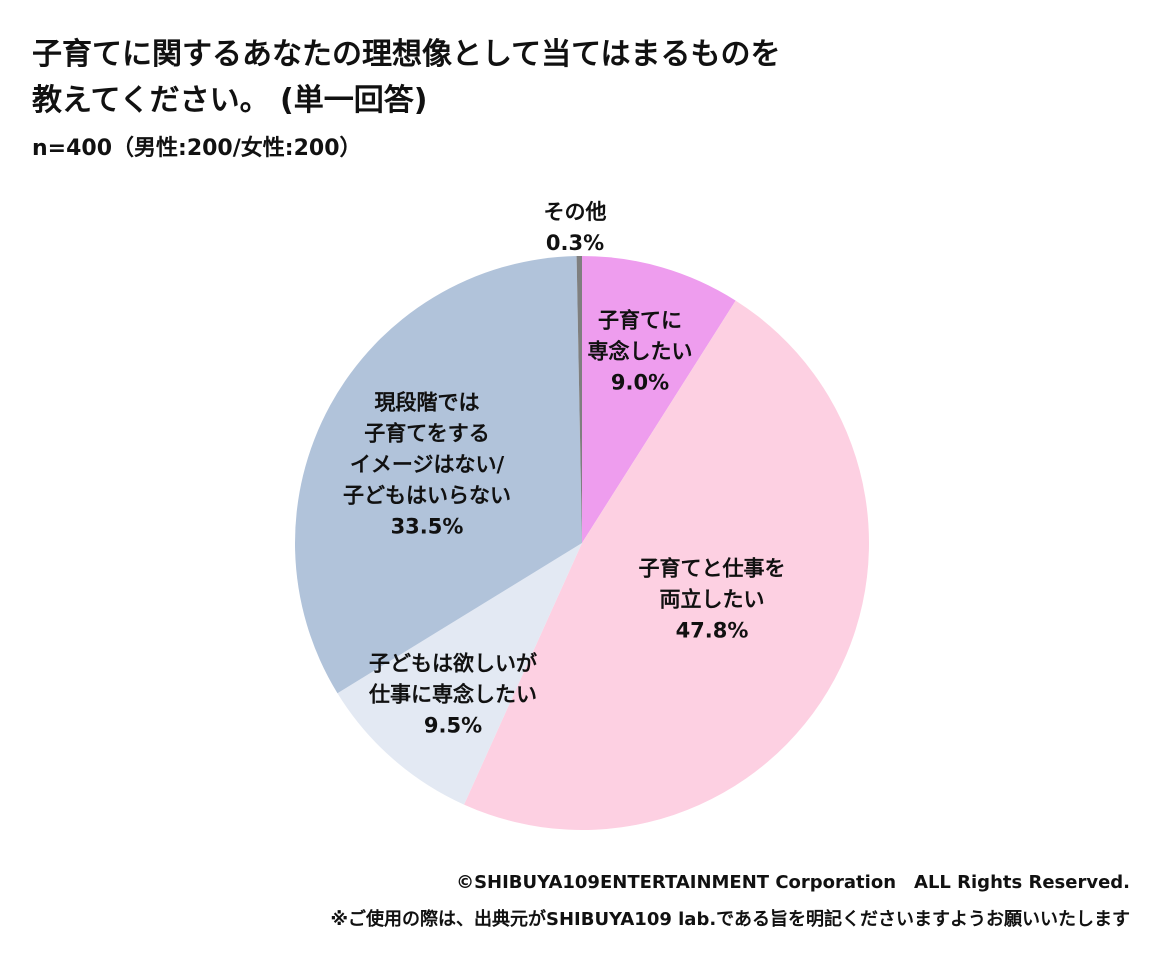 Image resolution: width=1160 pixels, height=969 pixels. What do you see at coordinates (640, 382) in the screenshot?
I see `value-label: 9.0%` at bounding box center [640, 382].